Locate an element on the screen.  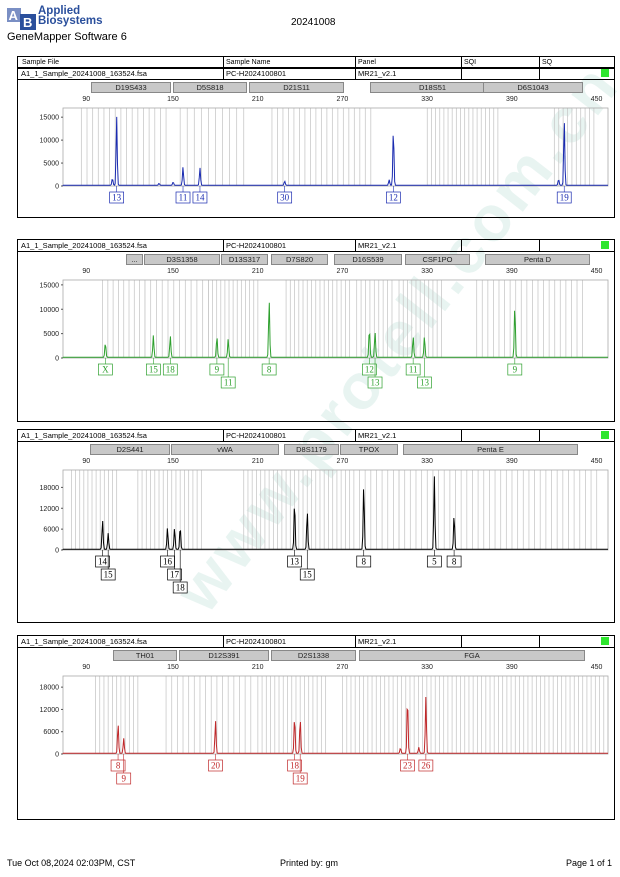
allele-call-label: 30 is located at coordinates (285, 198).